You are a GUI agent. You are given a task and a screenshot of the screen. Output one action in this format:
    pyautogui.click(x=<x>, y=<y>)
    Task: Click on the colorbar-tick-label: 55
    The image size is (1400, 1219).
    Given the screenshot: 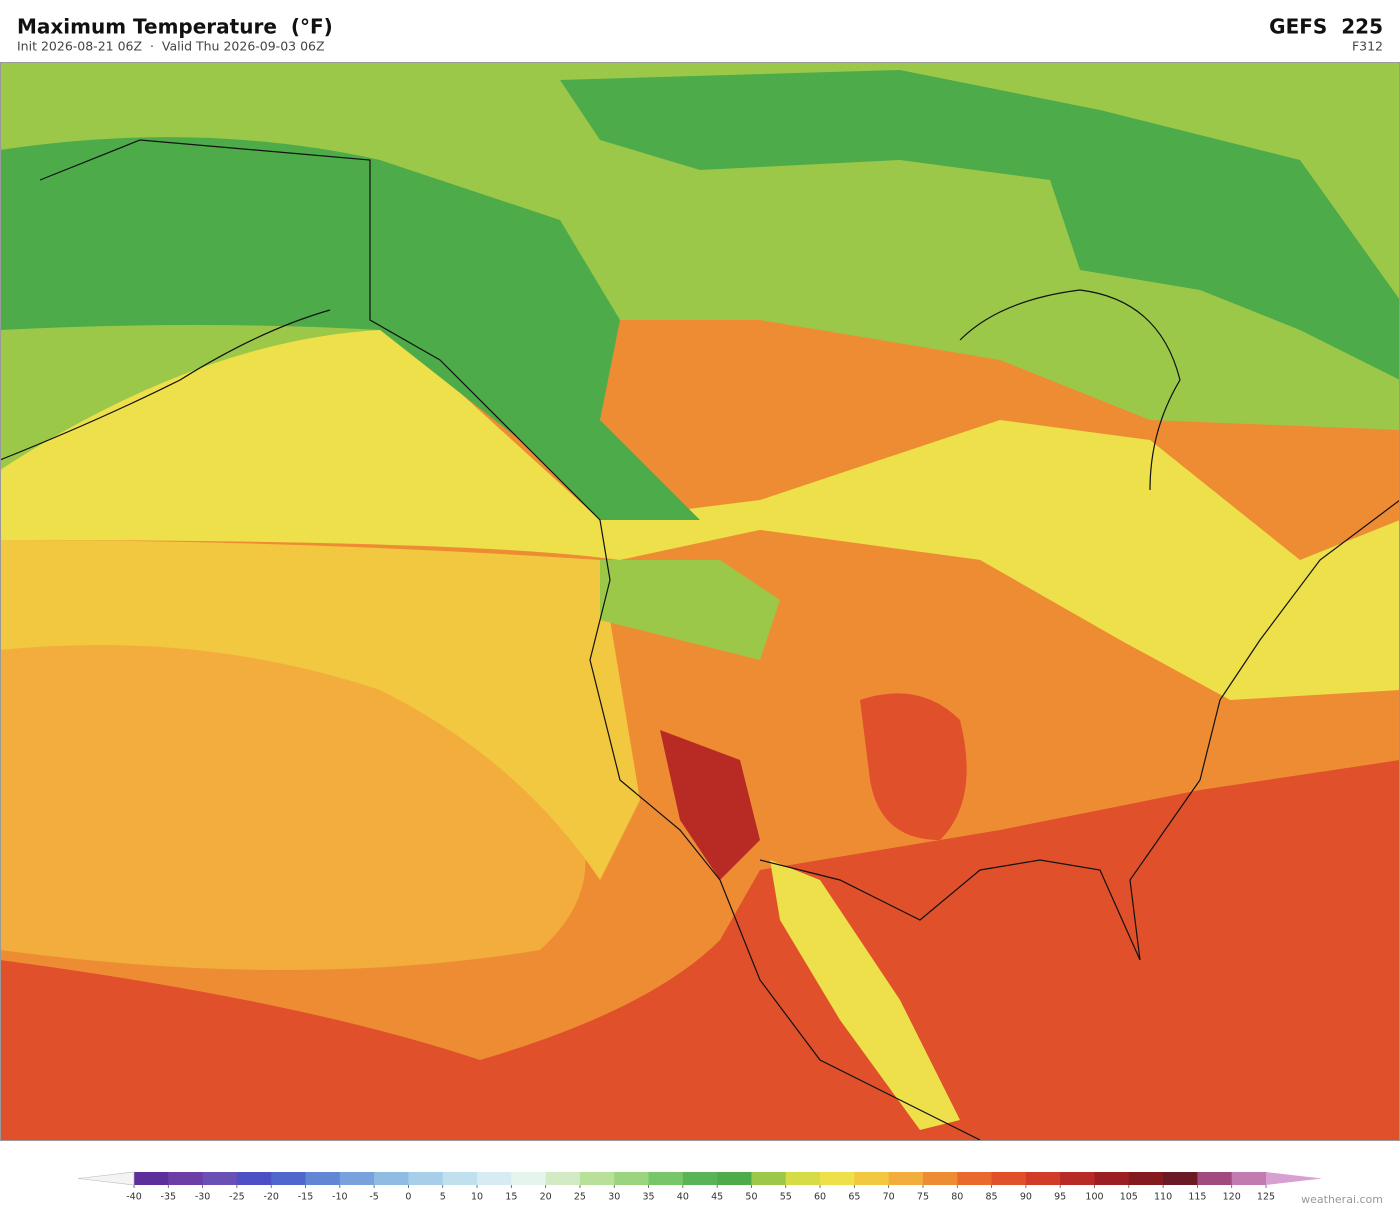 What is the action you would take?
    pyautogui.click(x=786, y=1197)
    